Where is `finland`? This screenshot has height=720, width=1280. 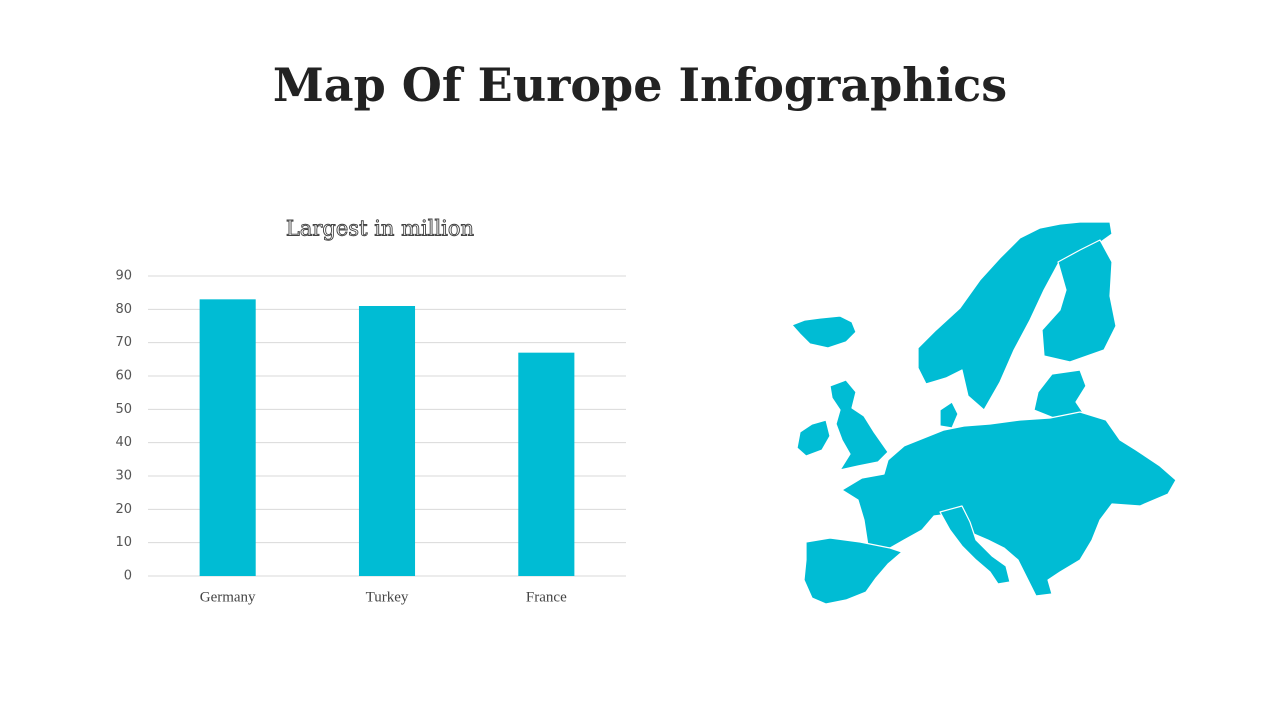
finland is located at coordinates (1079, 301).